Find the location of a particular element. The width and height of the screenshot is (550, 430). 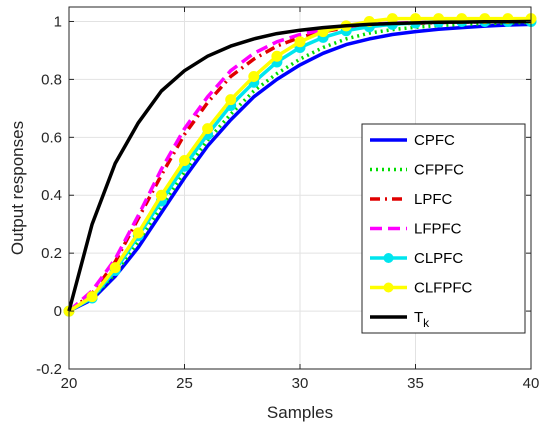

legend-item-clpfc: CLPFC is located at coordinates (416, 258).